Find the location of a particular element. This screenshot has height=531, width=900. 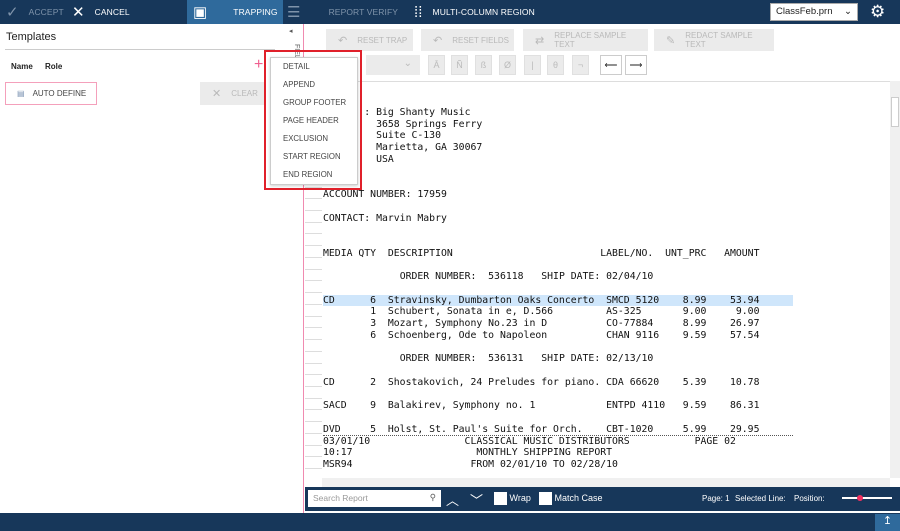

menu-item: GROUP FOOTER is located at coordinates (315, 102).